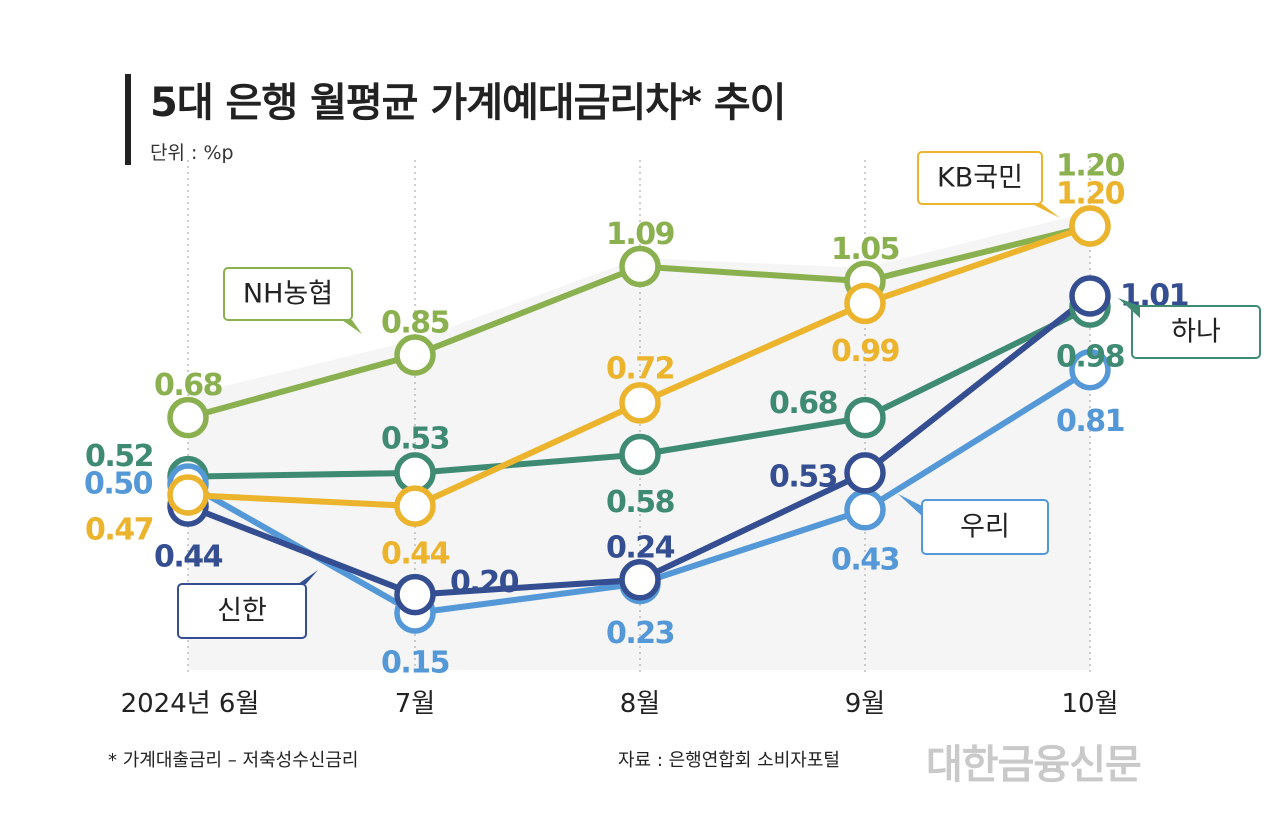  What do you see at coordinates (415, 663) in the screenshot?
I see `data-label: 0.15` at bounding box center [415, 663].